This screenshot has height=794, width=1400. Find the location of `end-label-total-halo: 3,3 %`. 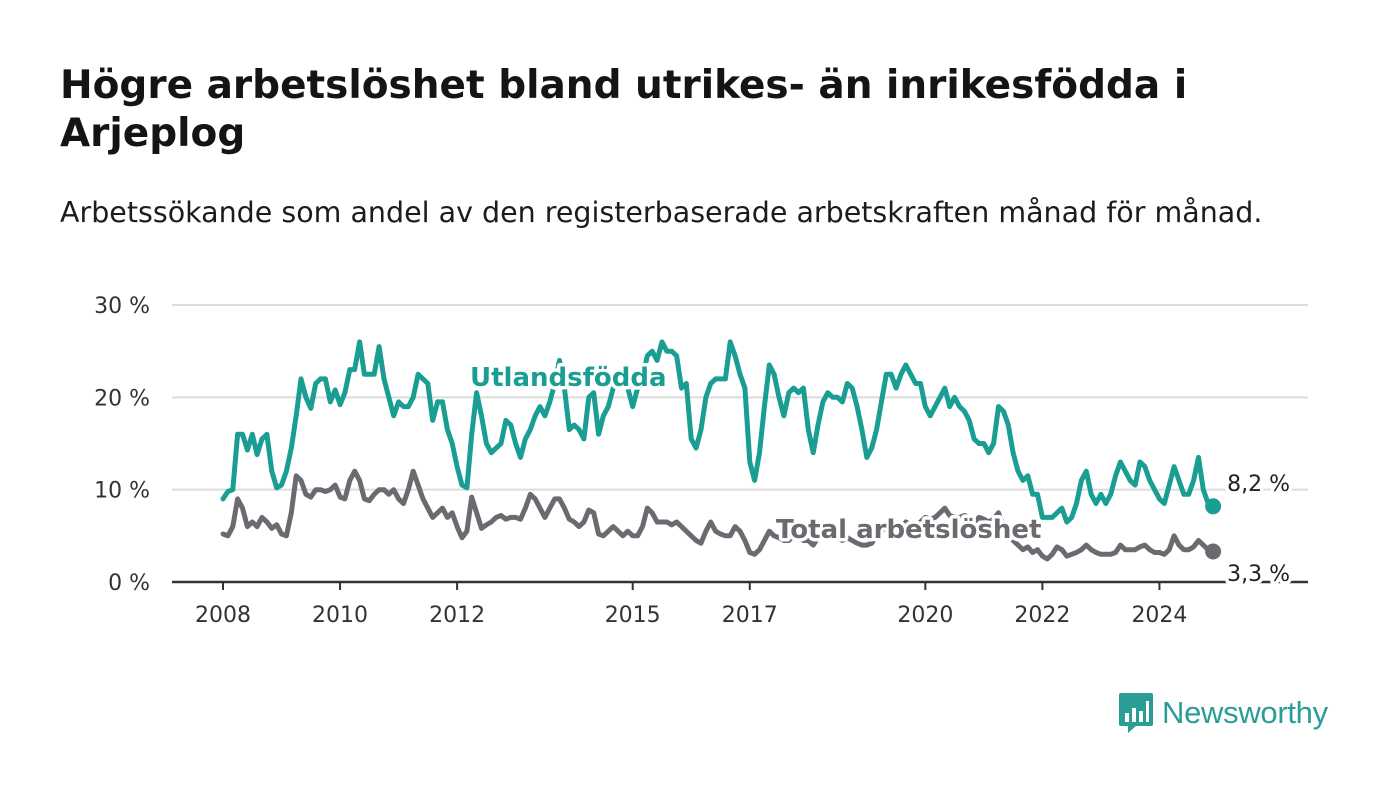

end-label-total-halo: 3,3 % is located at coordinates (1258, 574).